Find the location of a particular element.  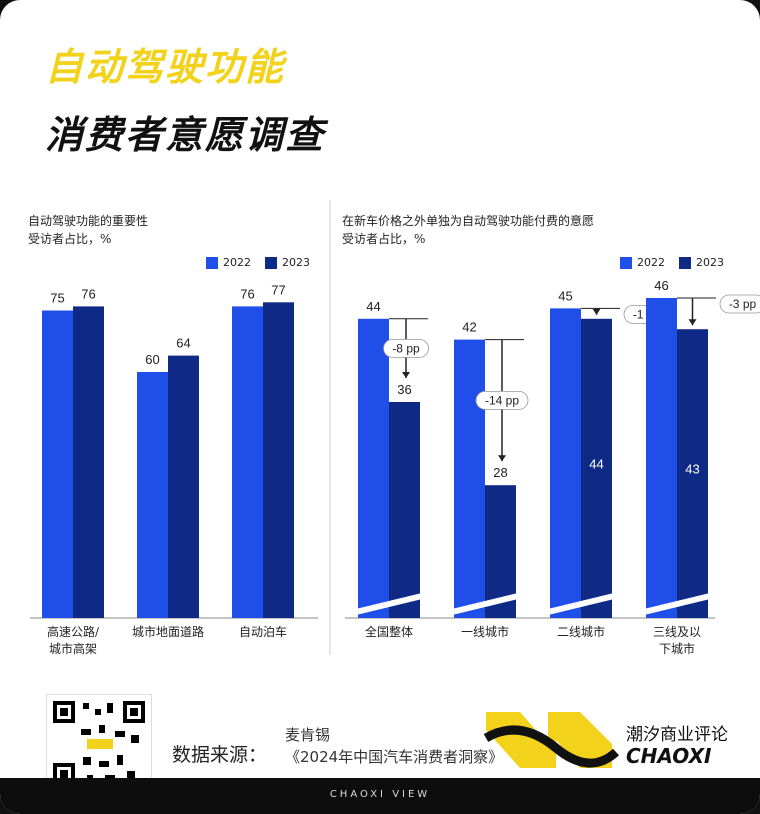

left-chart-subtitle: 受访者占比，% is located at coordinates (70, 239).